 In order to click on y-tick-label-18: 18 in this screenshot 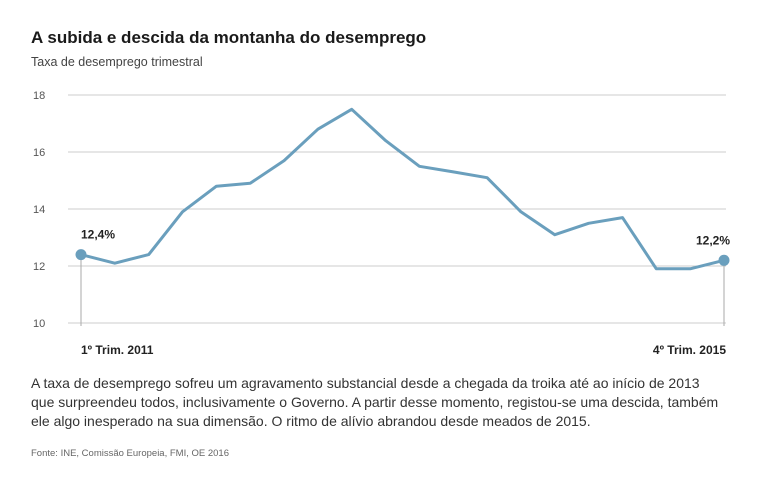, I will do `click(39, 96)`.